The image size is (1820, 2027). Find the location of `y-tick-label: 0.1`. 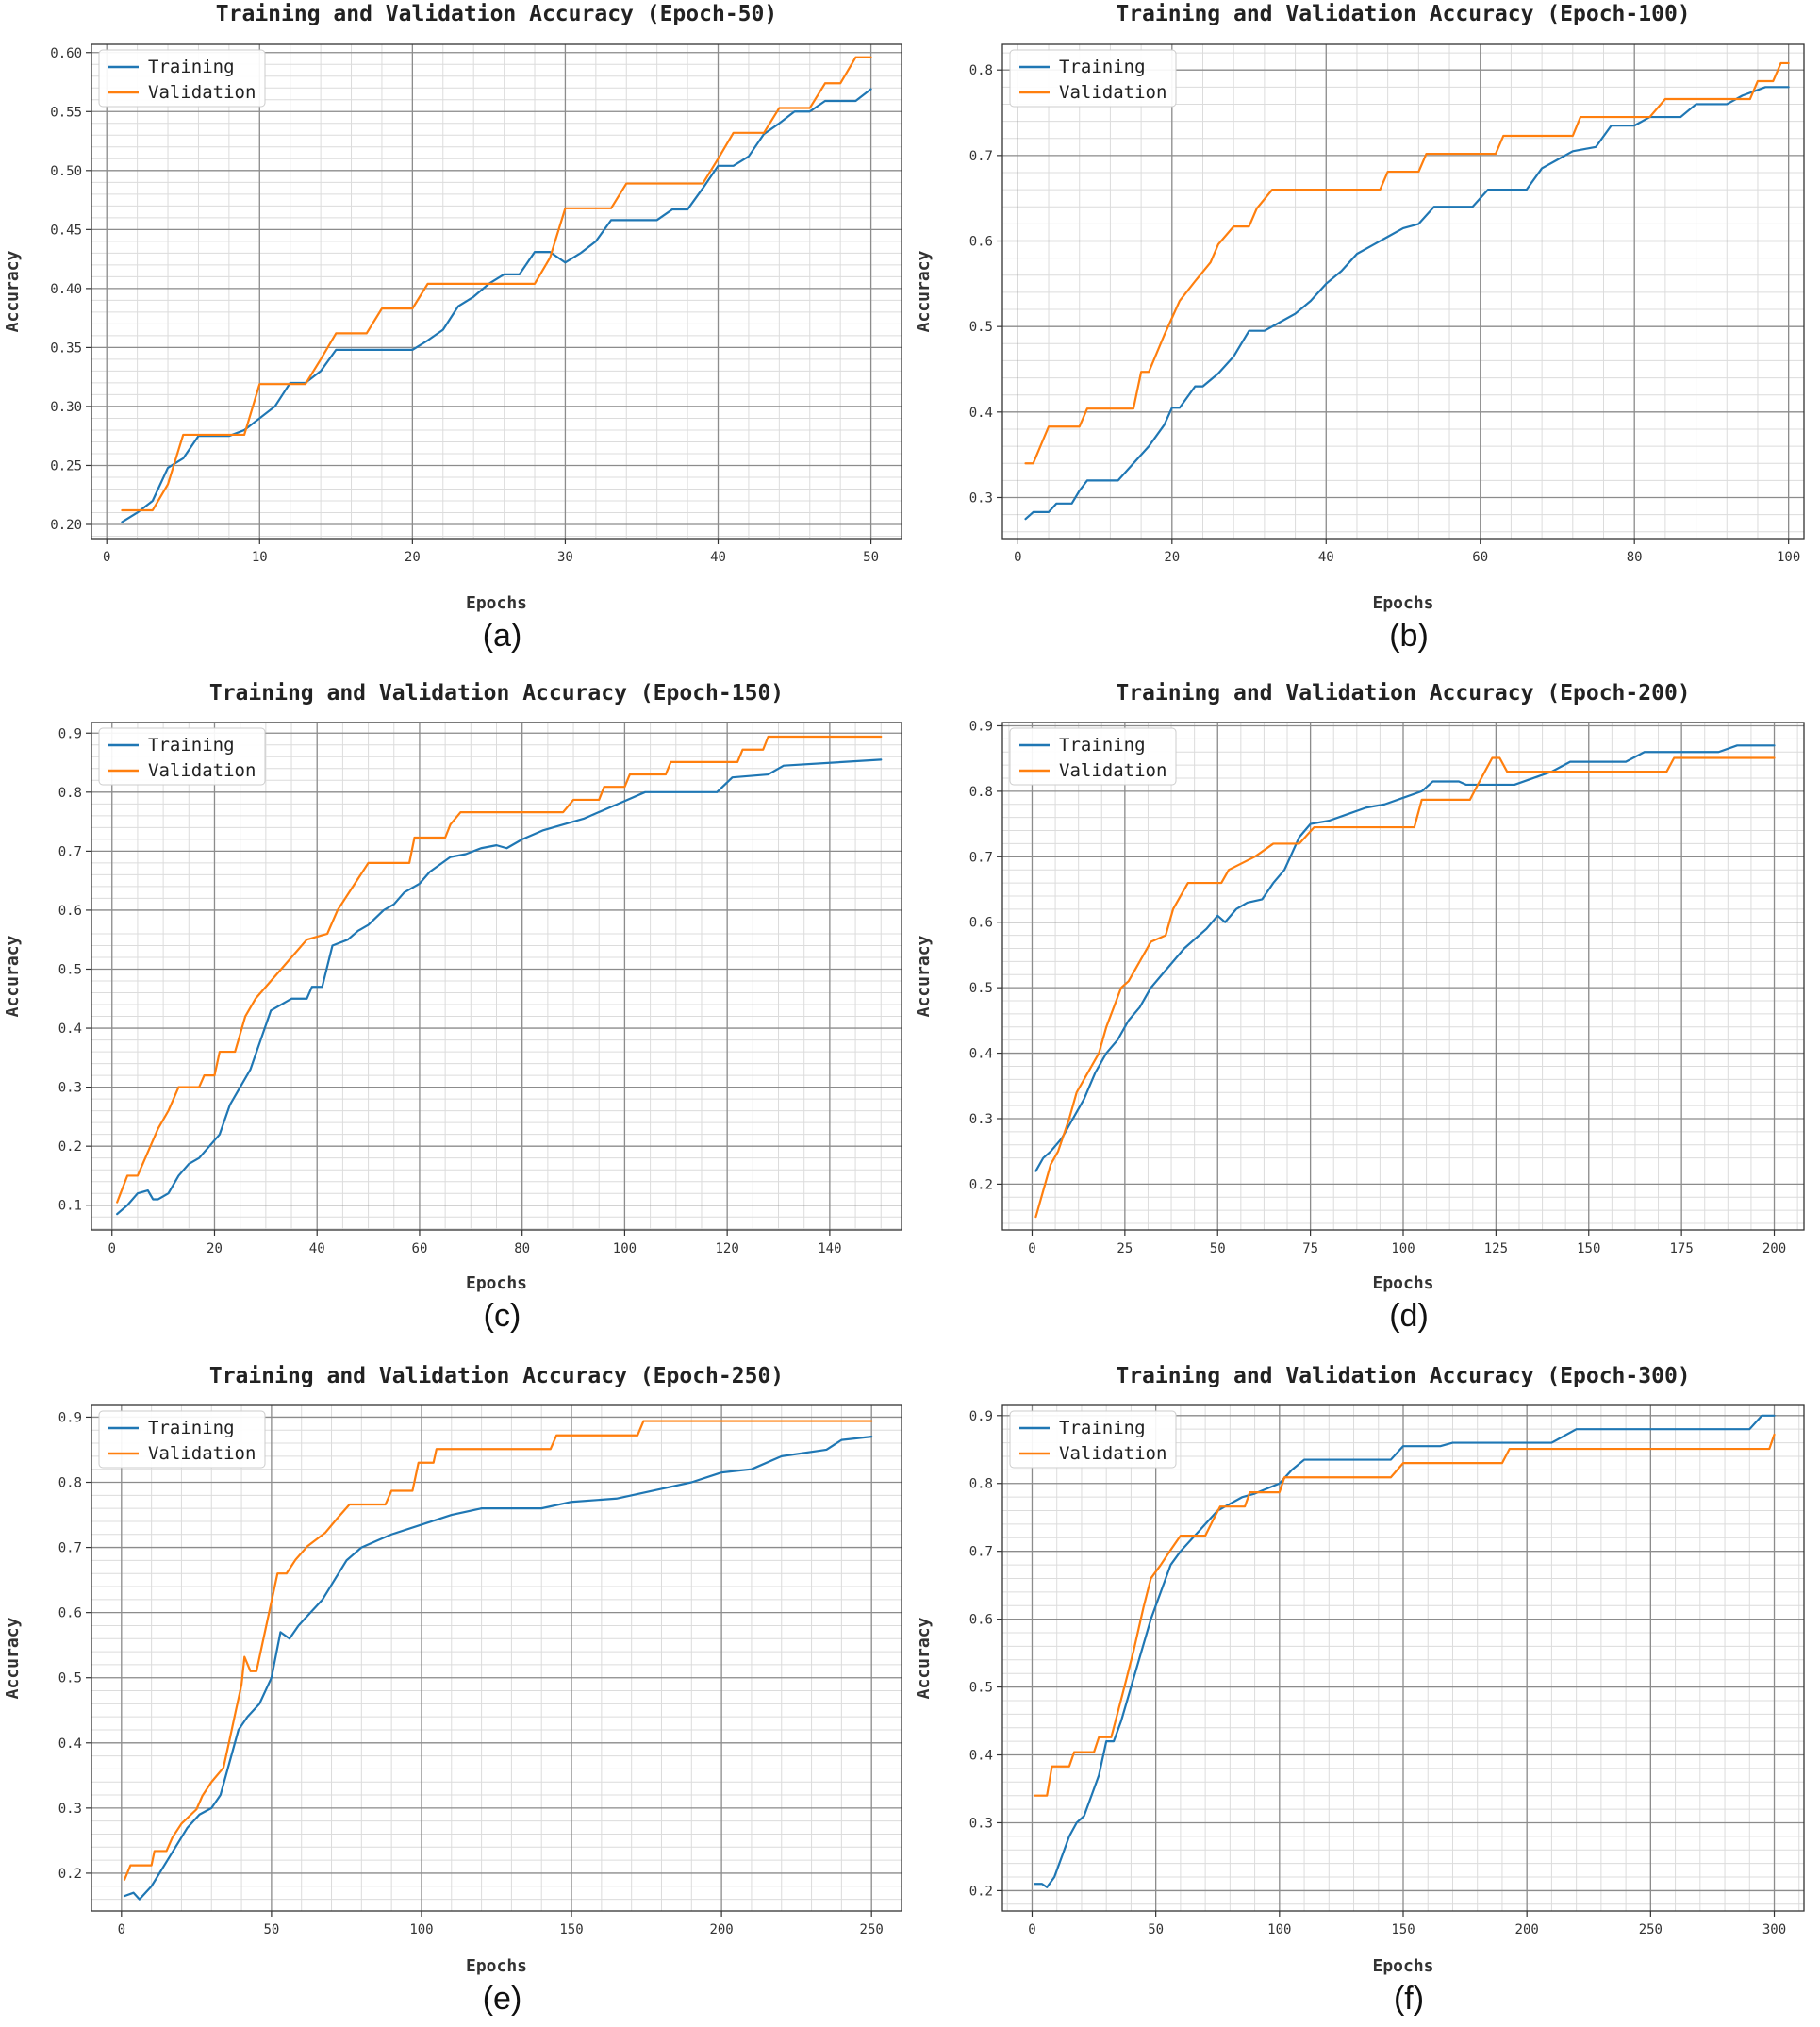

y-tick-label: 0.1 is located at coordinates (70, 1206).